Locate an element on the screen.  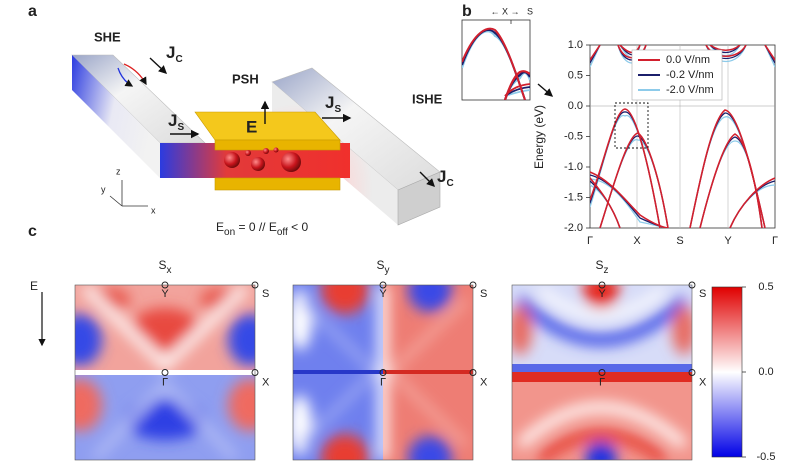
x-tick-label: Y is located at coordinates (728, 241).